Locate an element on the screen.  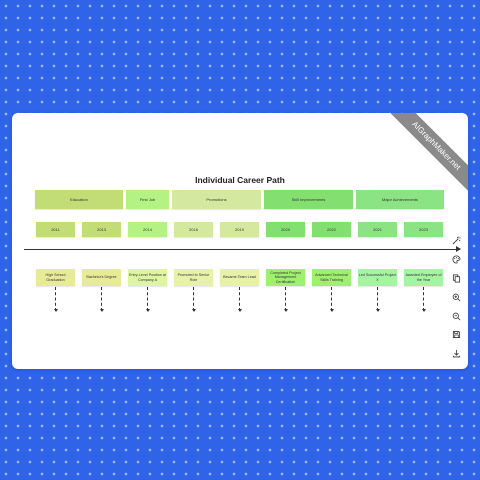
category-major-achievements: Major Achievements is located at coordinates (400, 199).